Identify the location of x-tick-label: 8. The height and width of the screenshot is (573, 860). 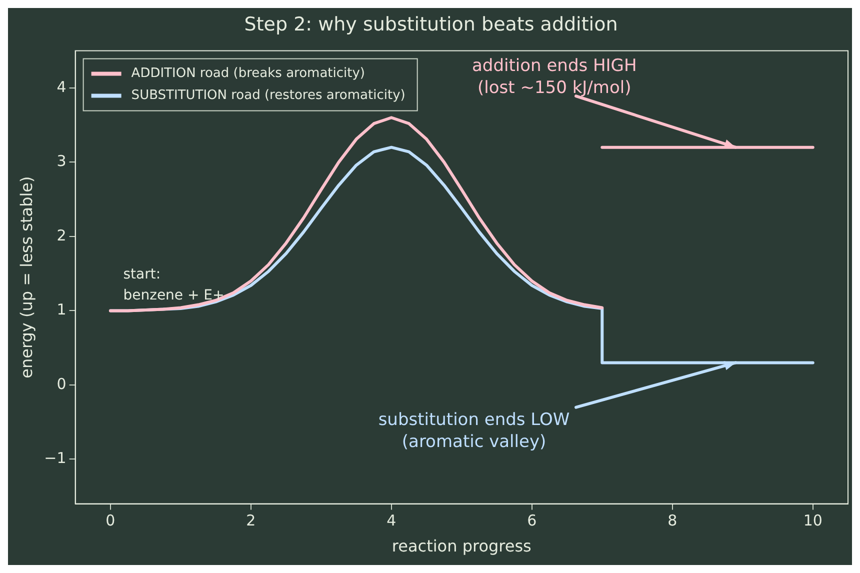
(673, 521).